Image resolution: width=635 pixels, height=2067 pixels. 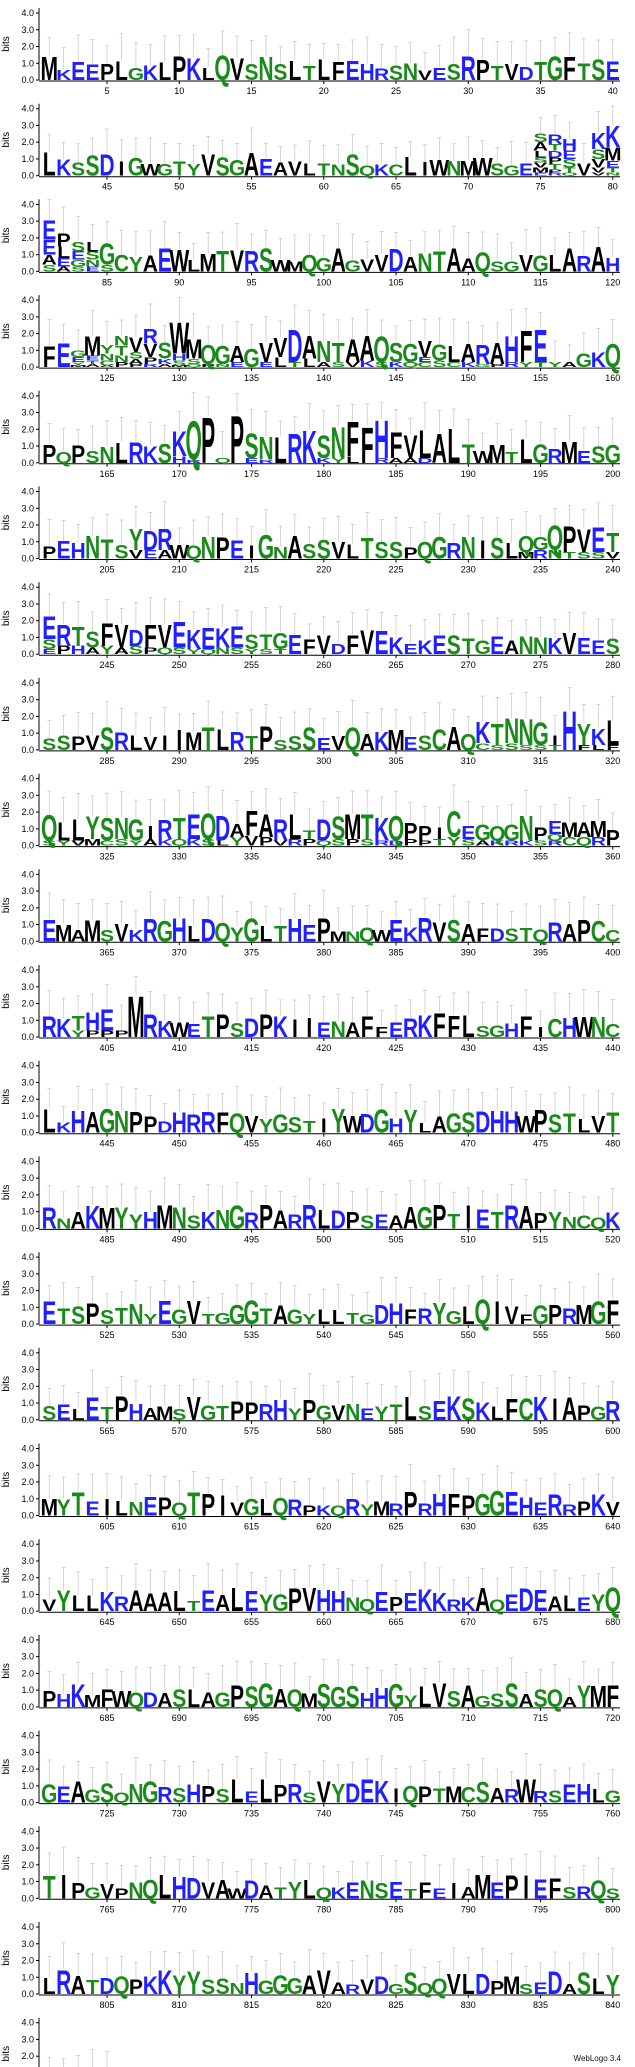 I want to click on x-tick-label: 220, so click(x=323, y=570).